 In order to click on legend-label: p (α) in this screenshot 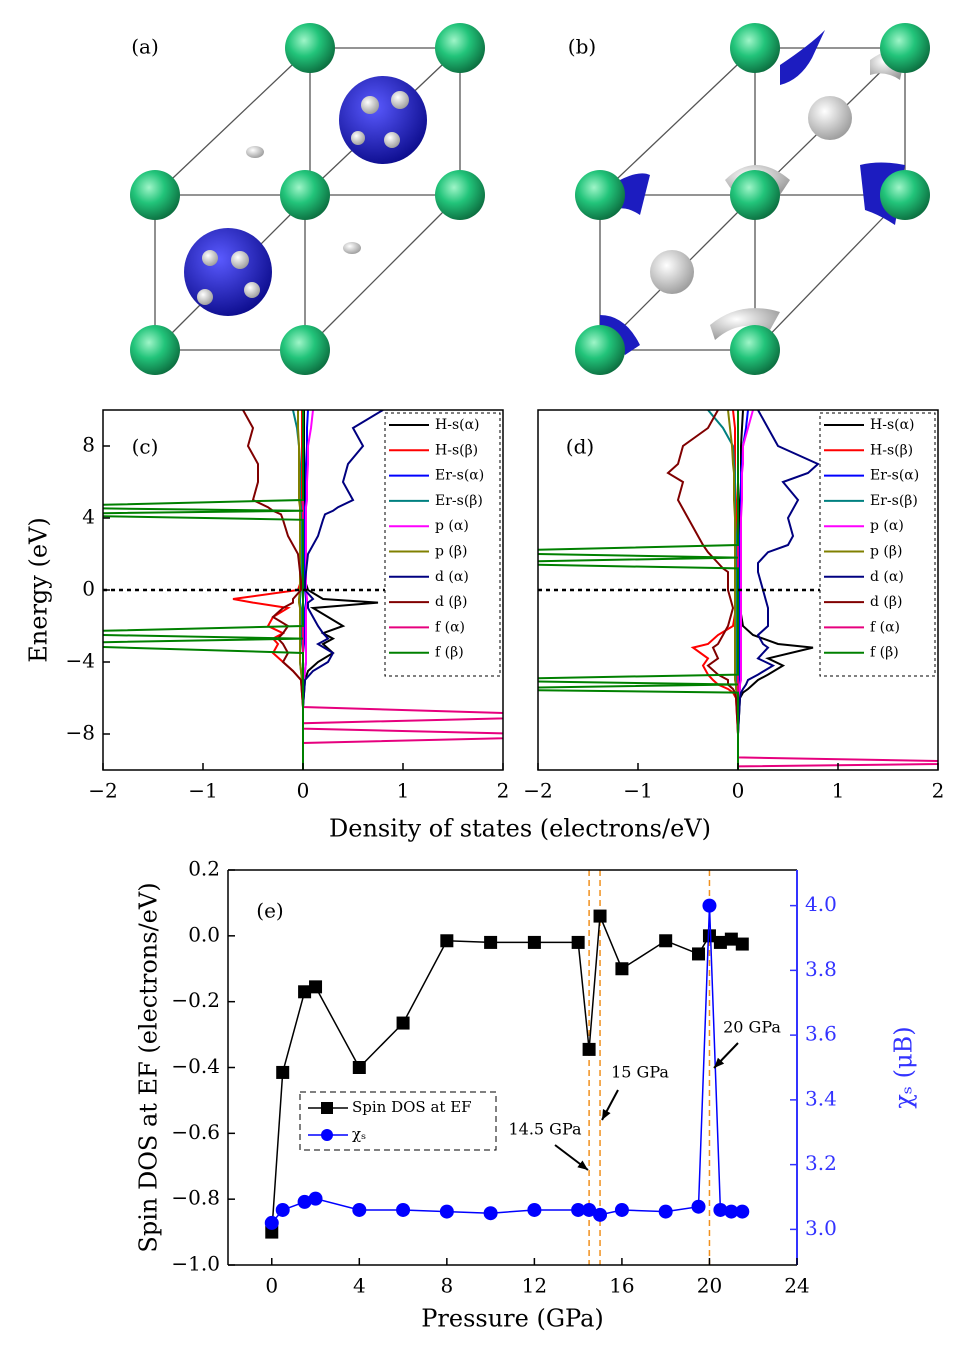, I will do `click(887, 526)`.